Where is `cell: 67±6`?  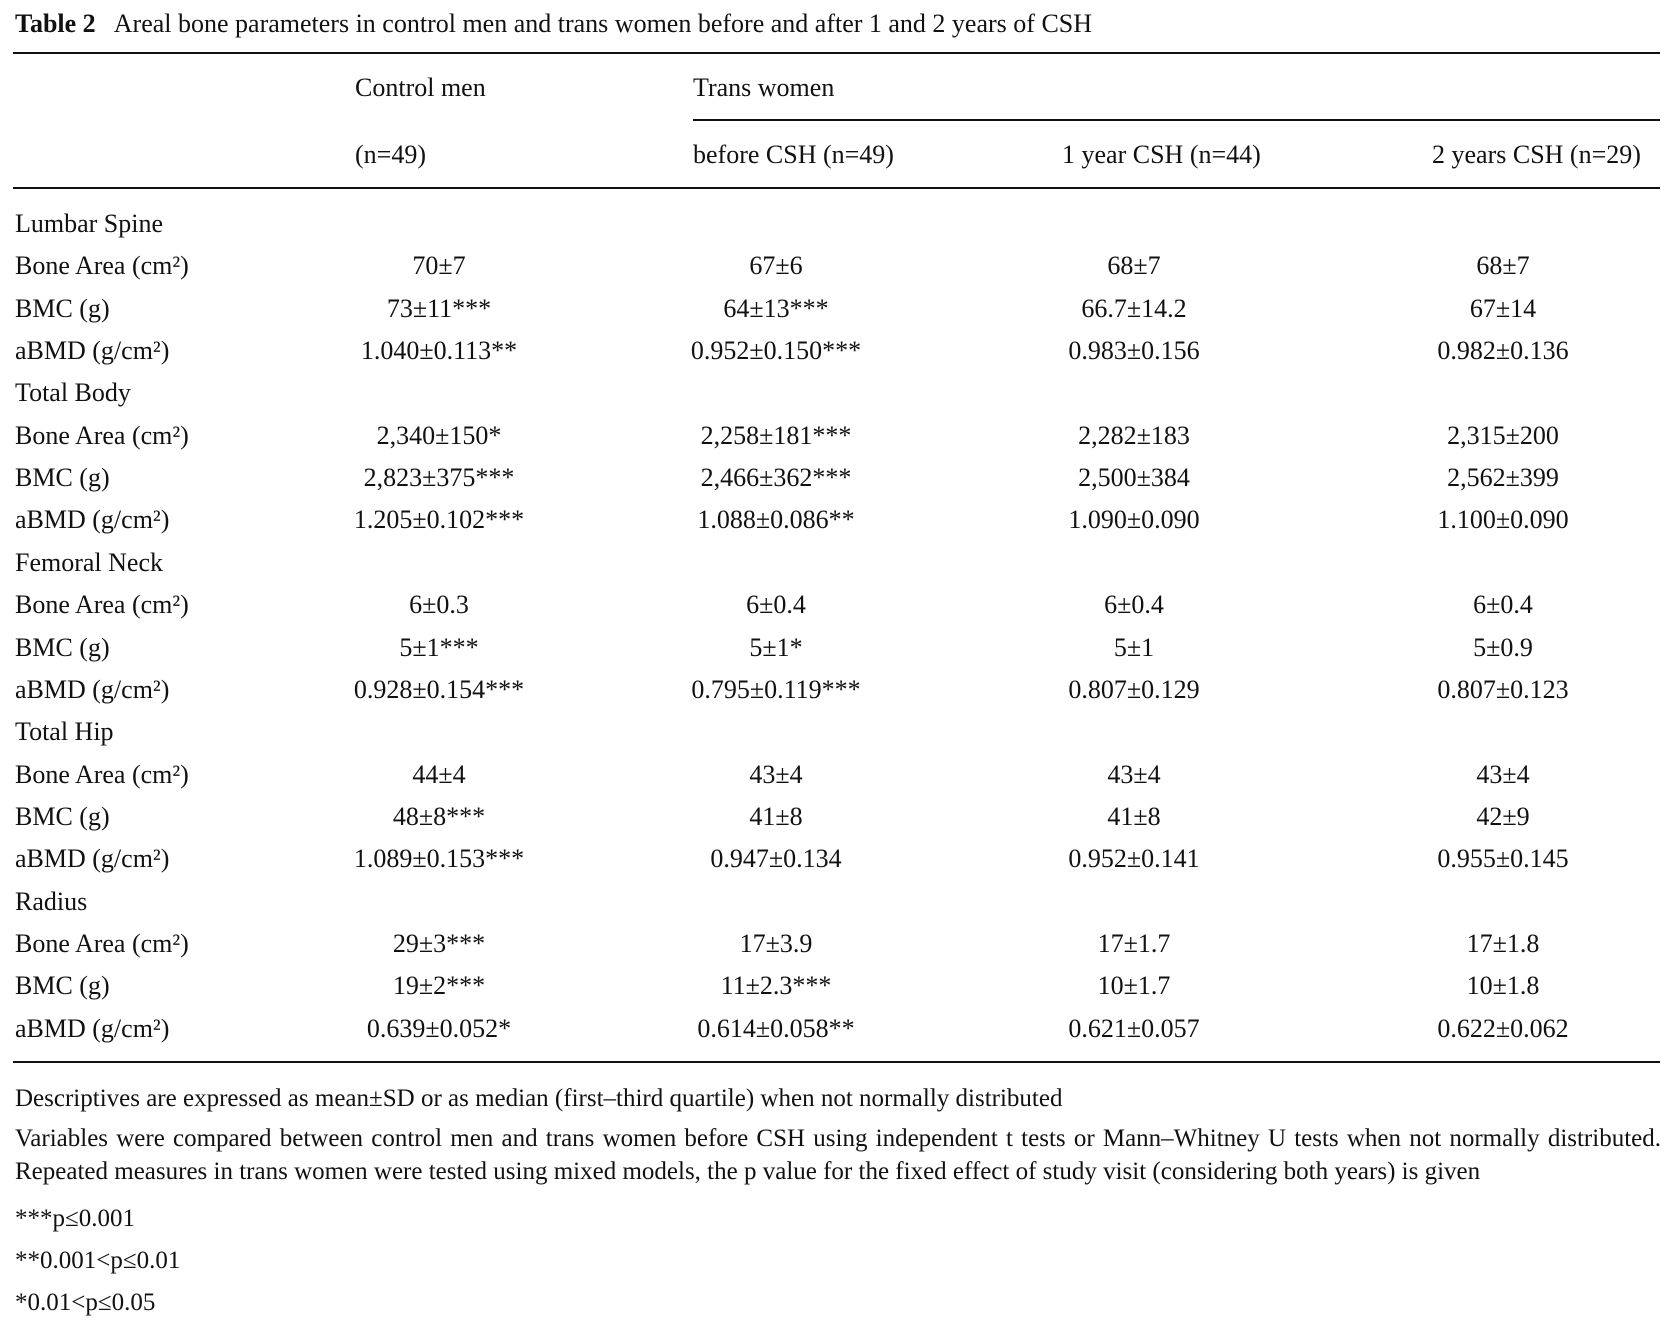
cell: 67±6 is located at coordinates (776, 266).